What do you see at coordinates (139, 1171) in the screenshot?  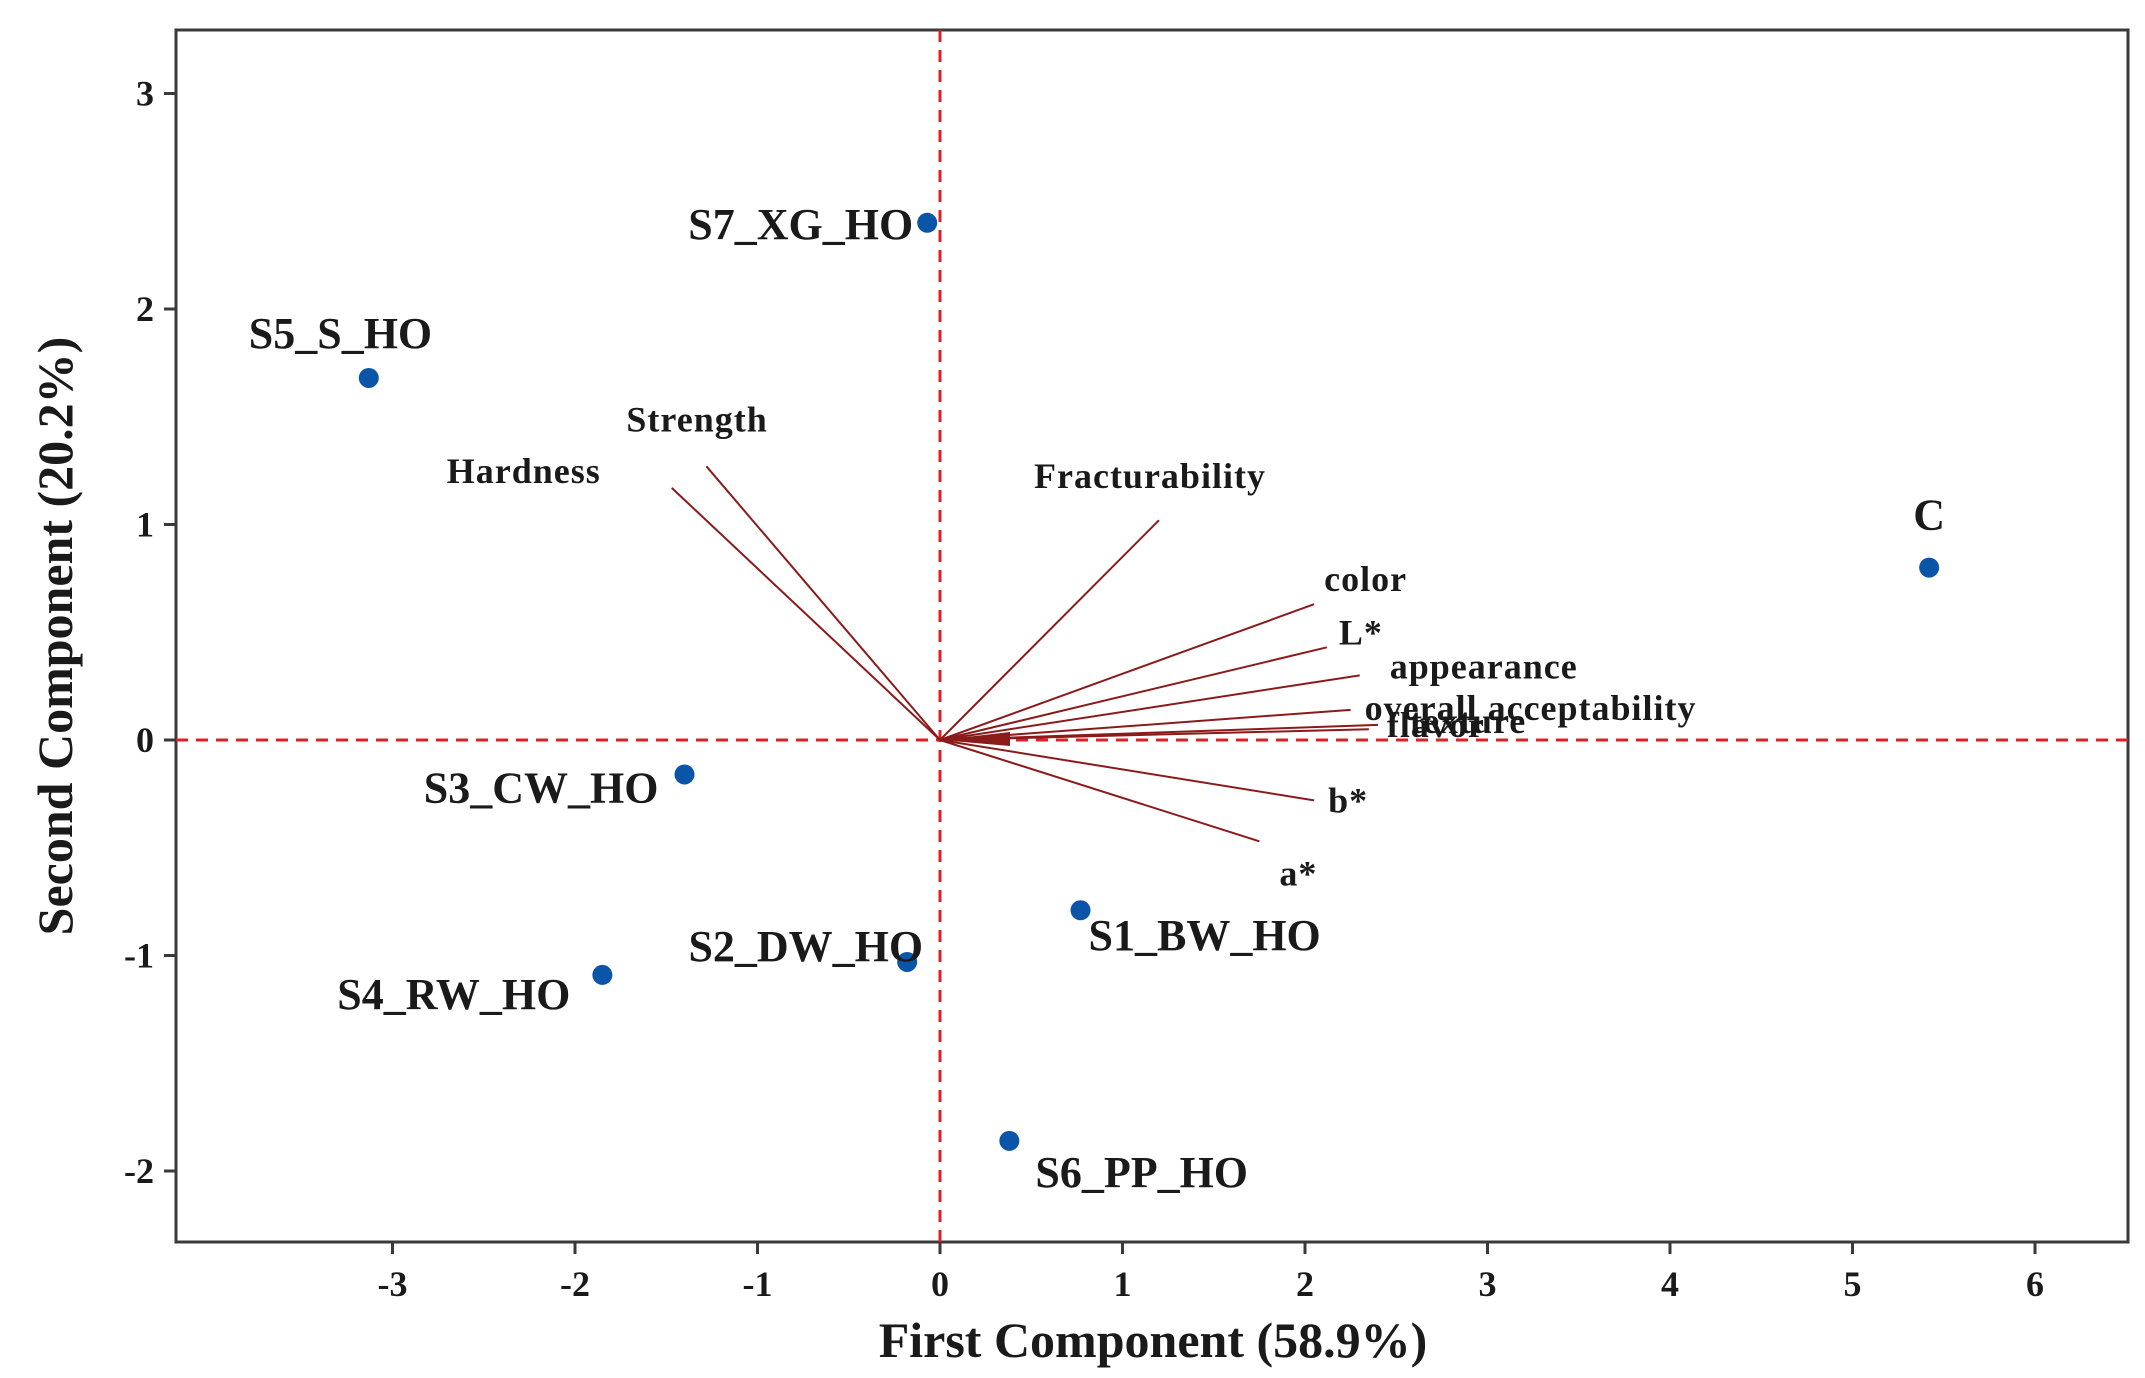 I see `y-tick-label: -2` at bounding box center [139, 1171].